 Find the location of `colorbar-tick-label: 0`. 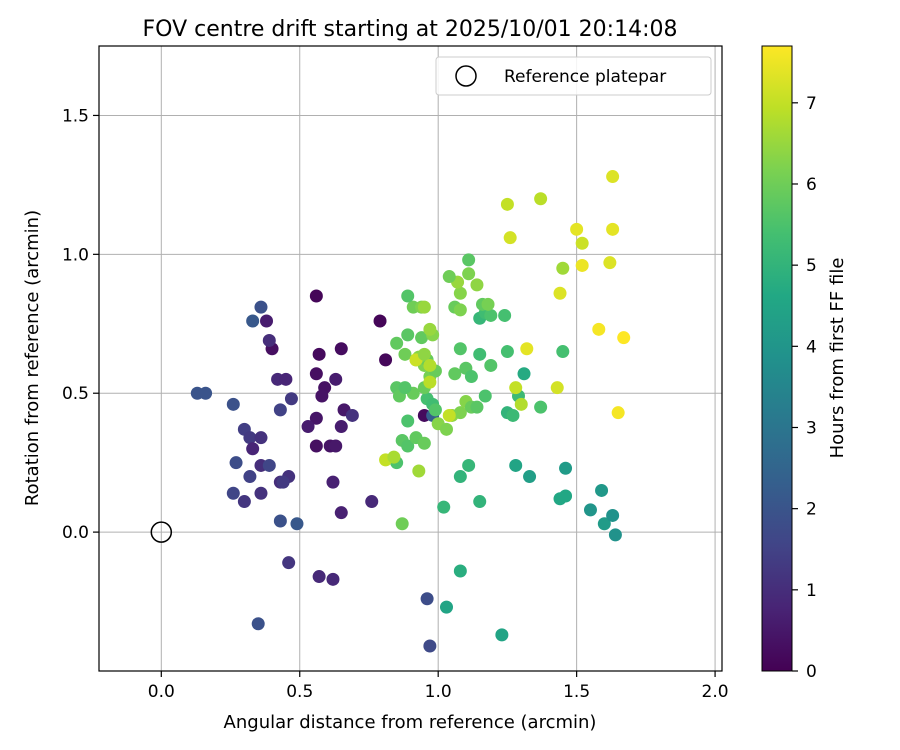

colorbar-tick-label: 0 is located at coordinates (811, 672).